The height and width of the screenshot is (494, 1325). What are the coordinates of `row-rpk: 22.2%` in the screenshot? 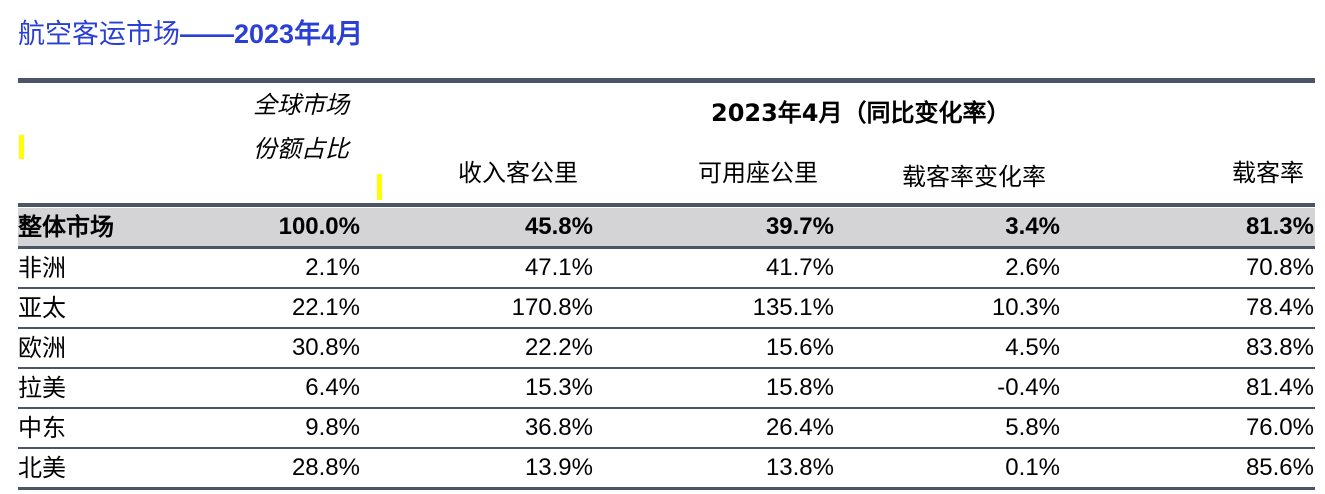 It's located at (558, 347).